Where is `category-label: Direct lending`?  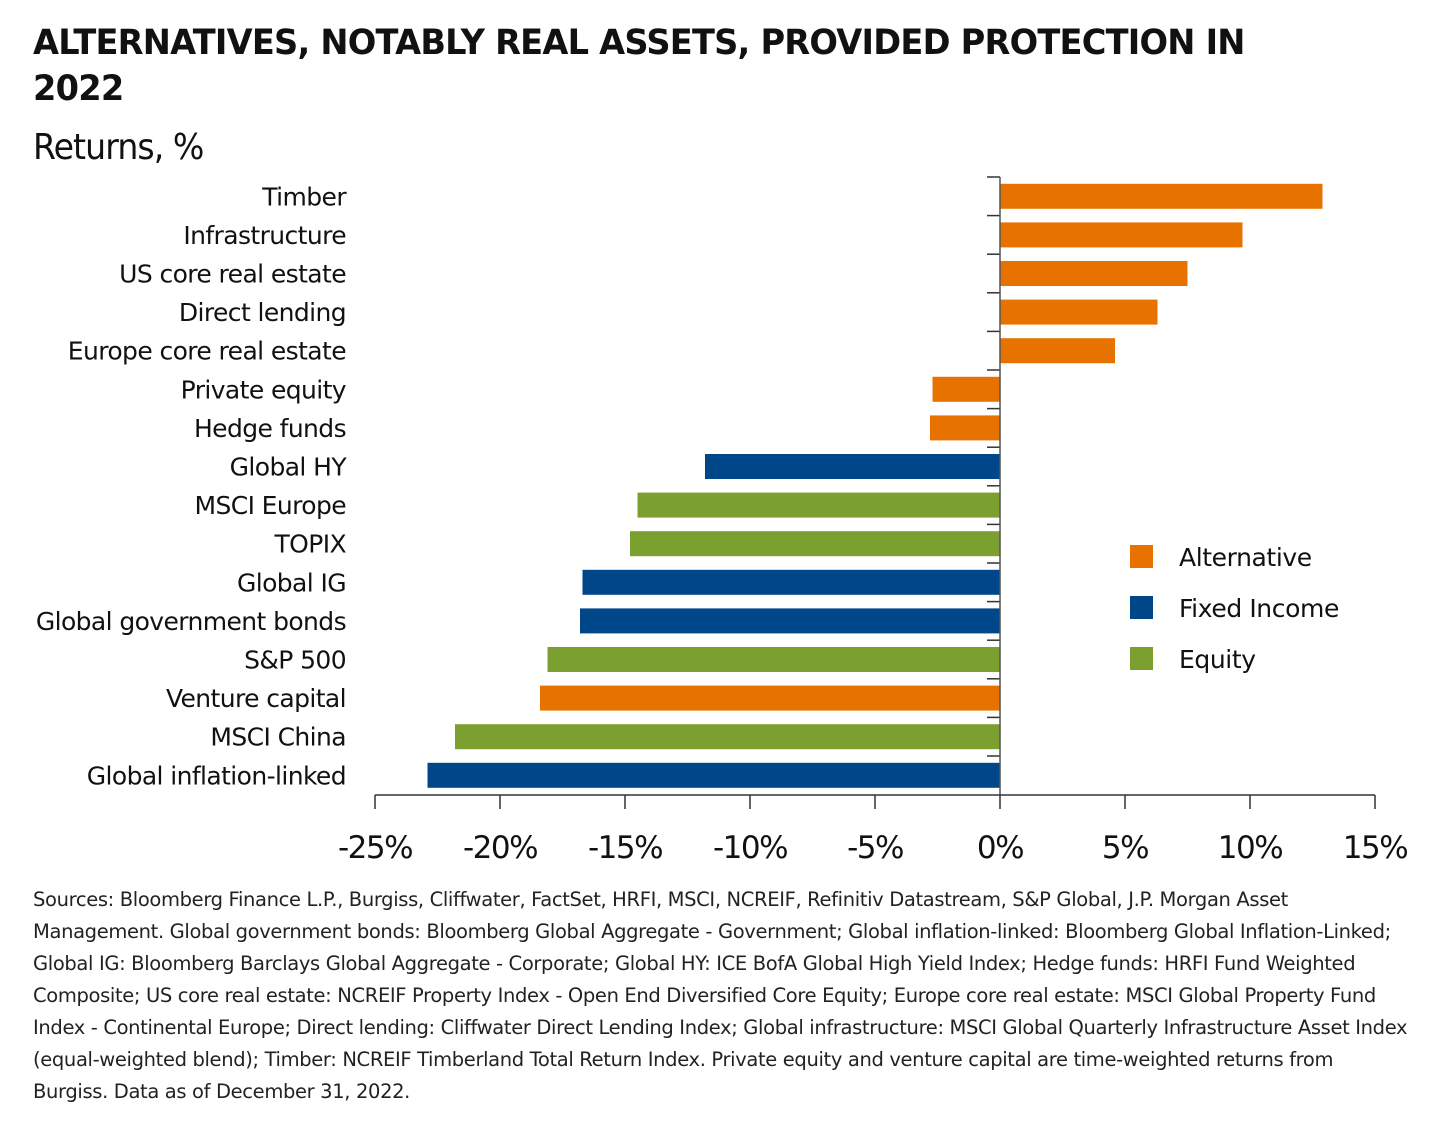
category-label: Direct lending is located at coordinates (262, 312).